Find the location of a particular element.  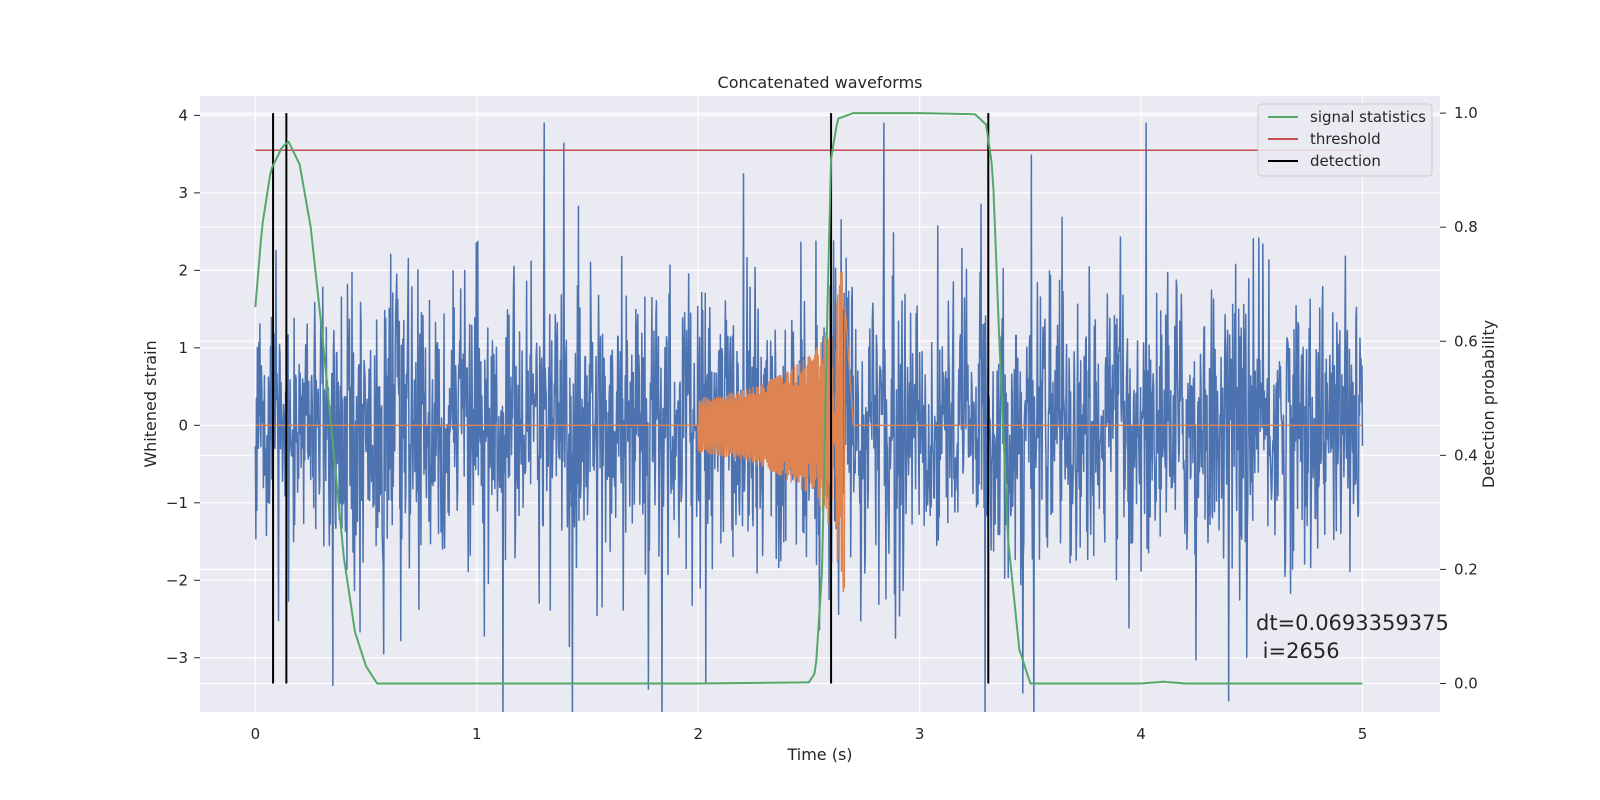

y2-tick-label: 0.4 is located at coordinates (1466, 455).